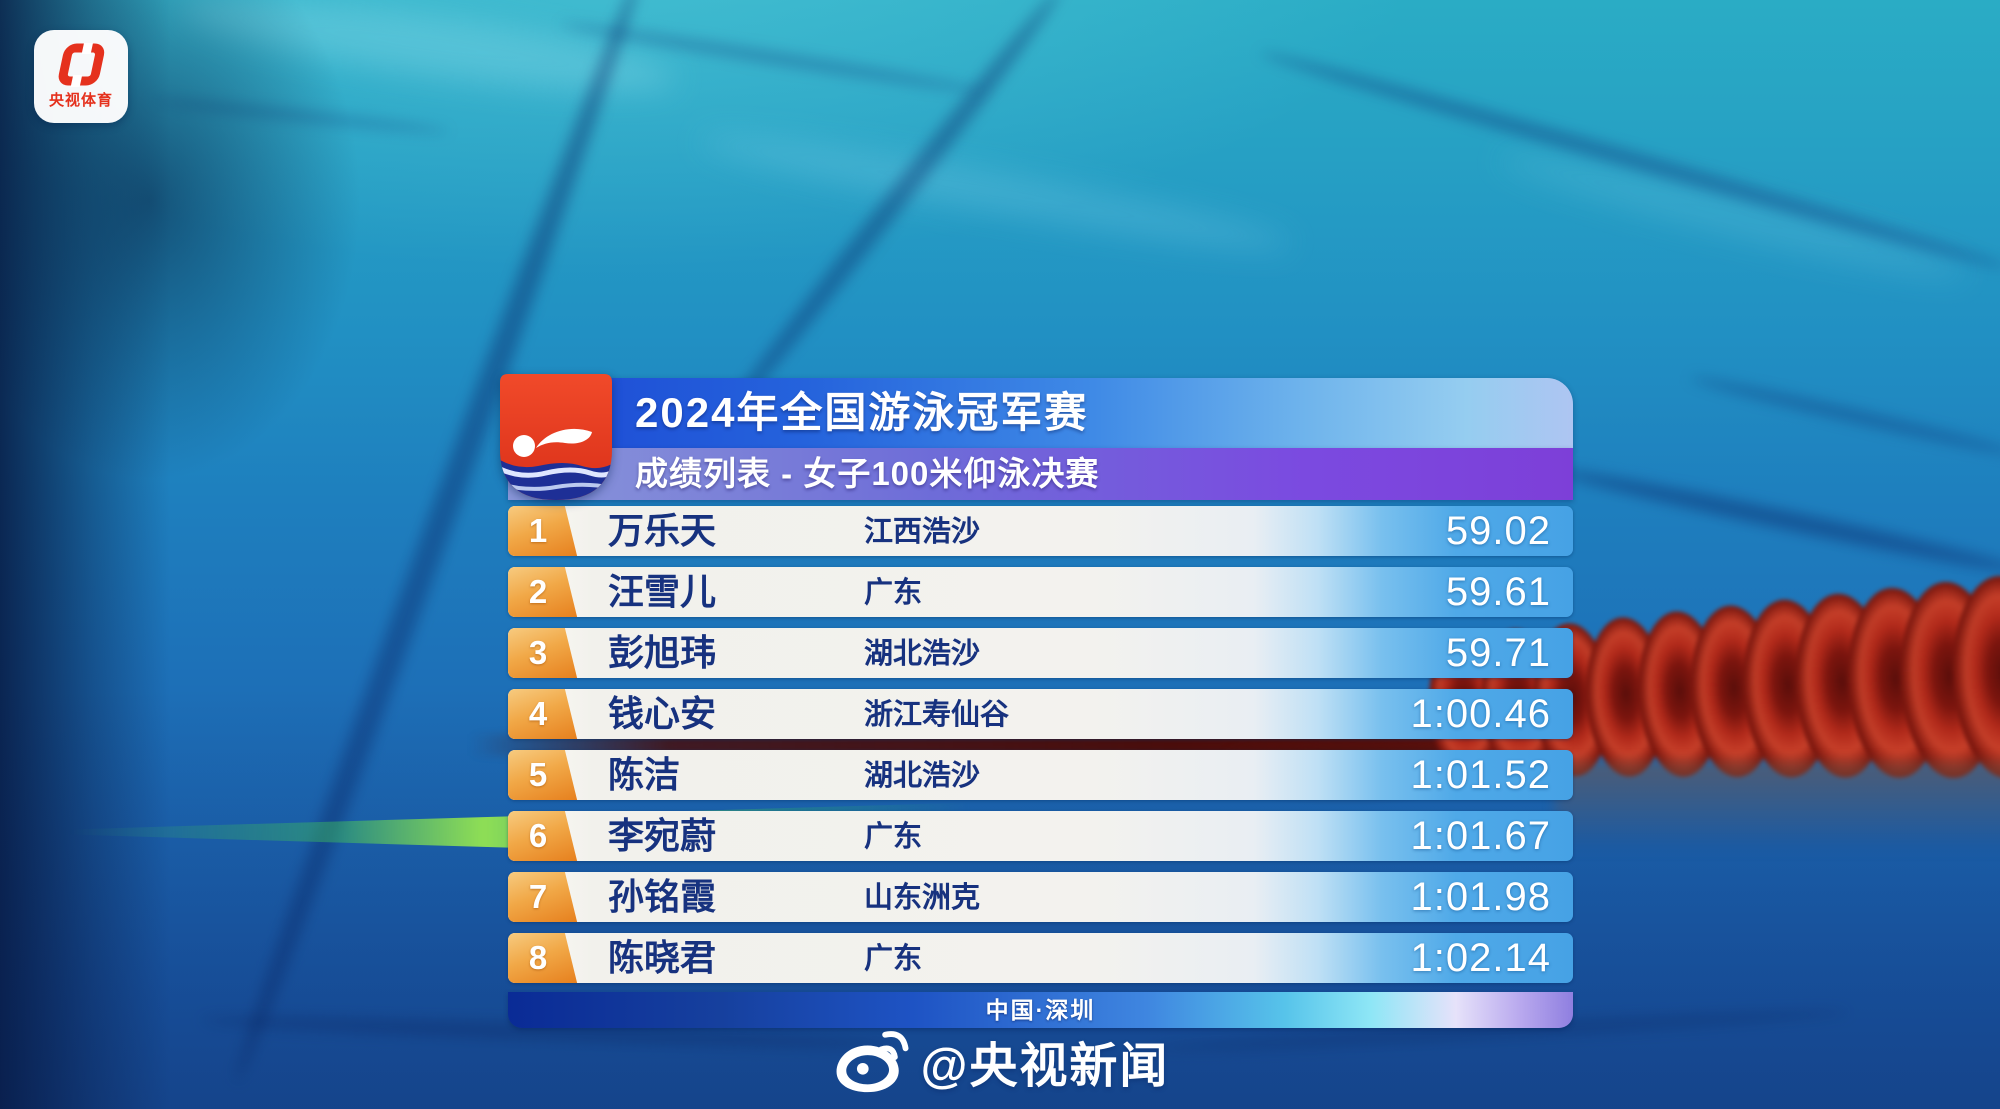  What do you see at coordinates (538, 957) in the screenshot?
I see `rank-number: 8` at bounding box center [538, 957].